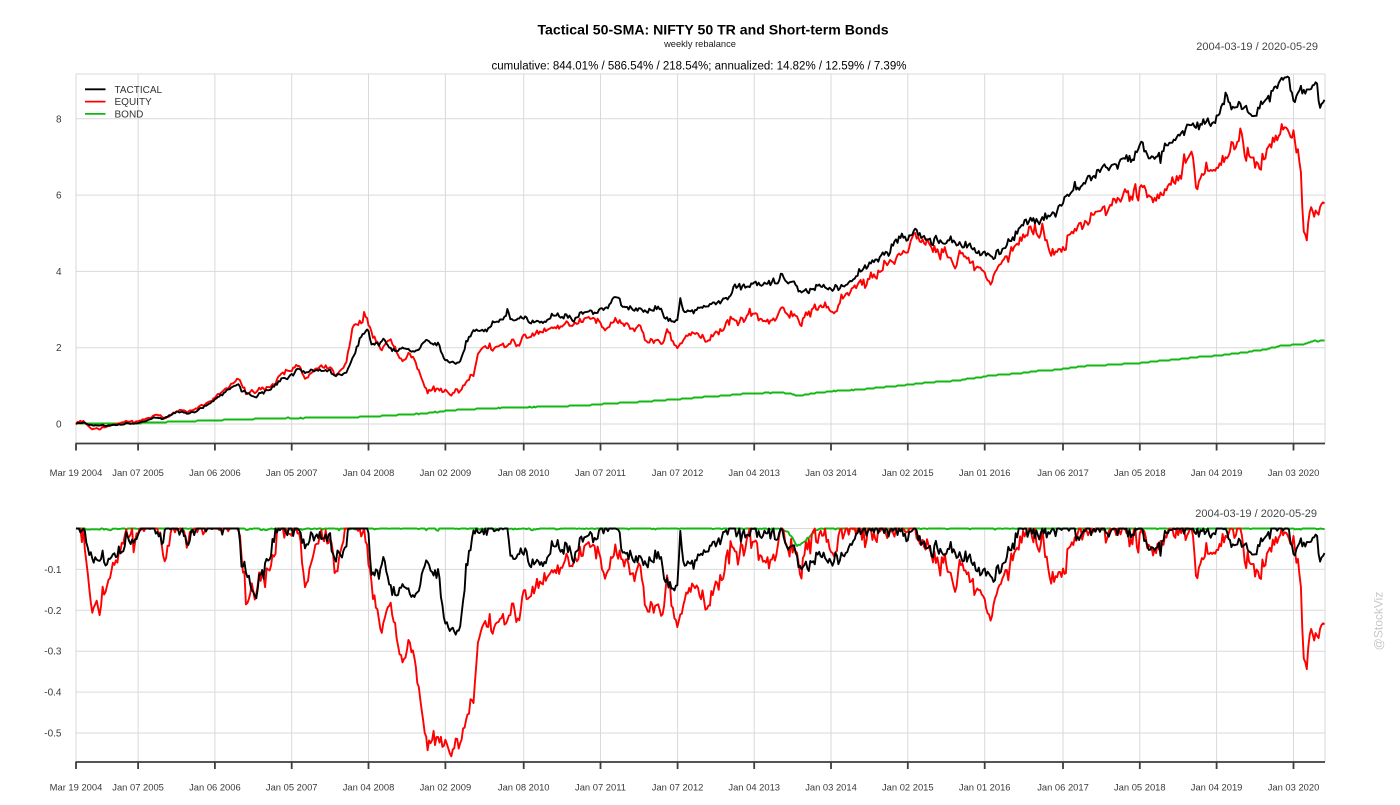  Describe the element at coordinates (129, 115) in the screenshot. I see `svg-text: BOND` at that location.